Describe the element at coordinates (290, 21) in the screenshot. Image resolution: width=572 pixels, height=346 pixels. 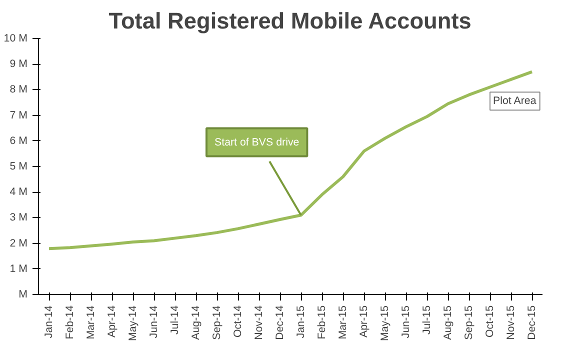
I see `chart-title: Total Registered Mobile Accounts` at that location.